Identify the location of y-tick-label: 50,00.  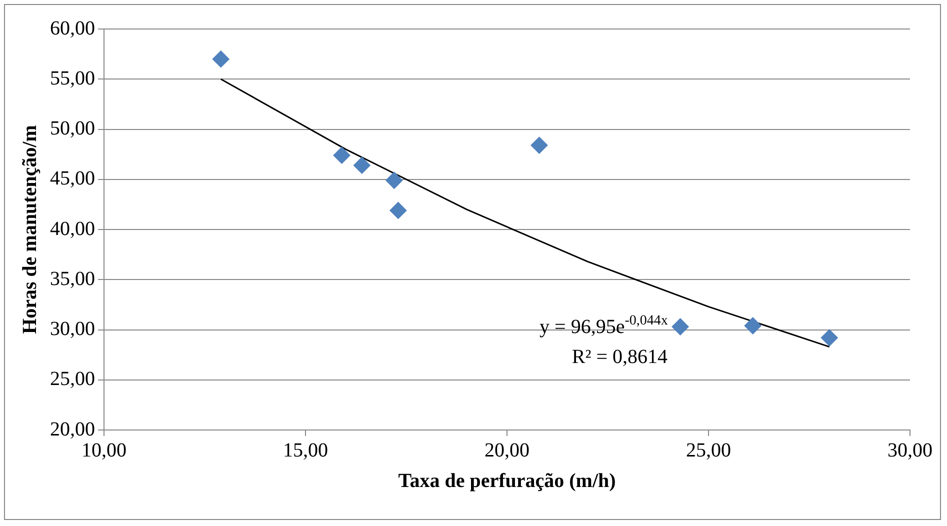
(72, 129).